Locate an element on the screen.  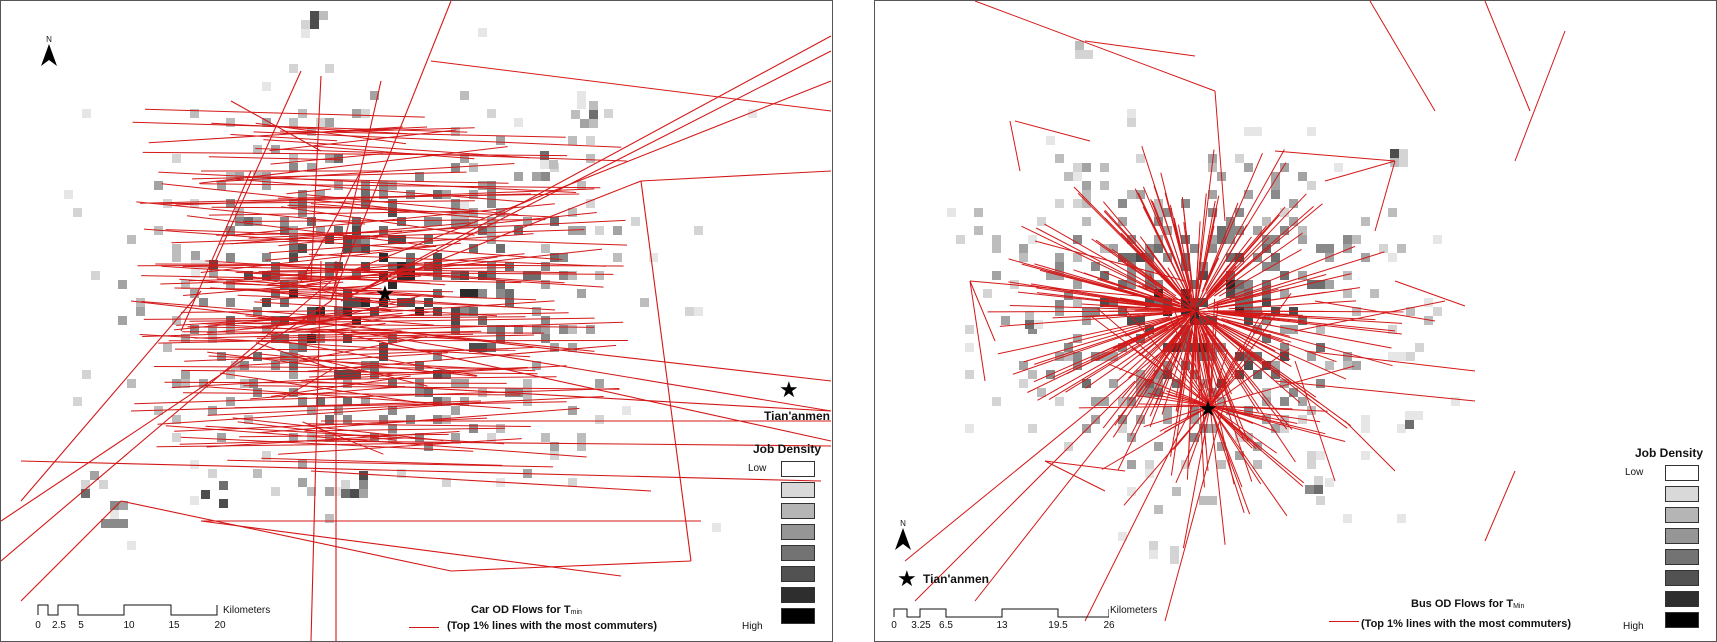
flow-title: Car OD Flows for Tmin is located at coordinates (526, 610).